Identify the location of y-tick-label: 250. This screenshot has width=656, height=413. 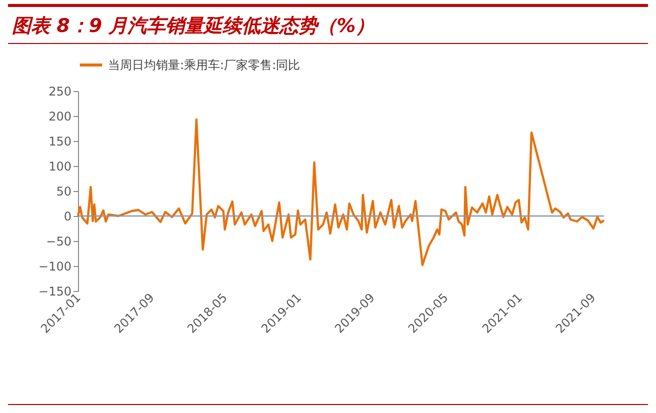
(60, 91).